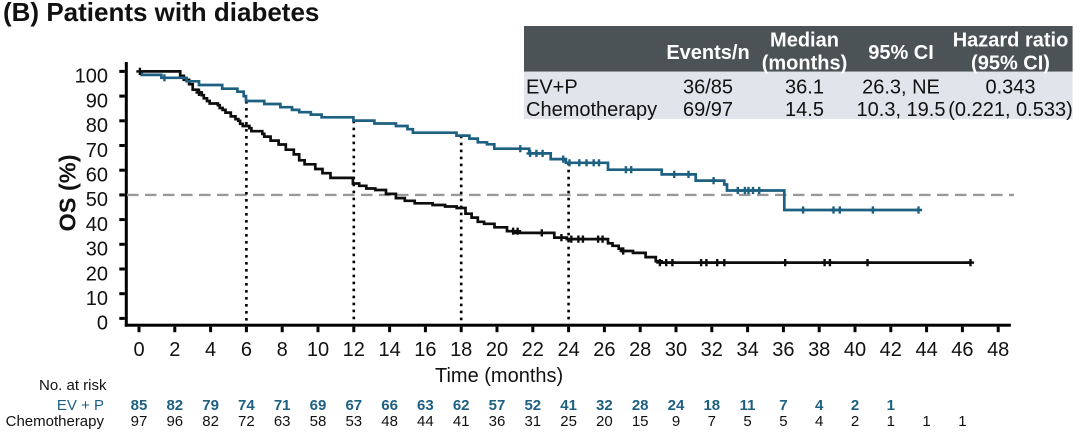 The height and width of the screenshot is (433, 1080). Describe the element at coordinates (139, 405) in the screenshot. I see `svg-text: 85` at that location.